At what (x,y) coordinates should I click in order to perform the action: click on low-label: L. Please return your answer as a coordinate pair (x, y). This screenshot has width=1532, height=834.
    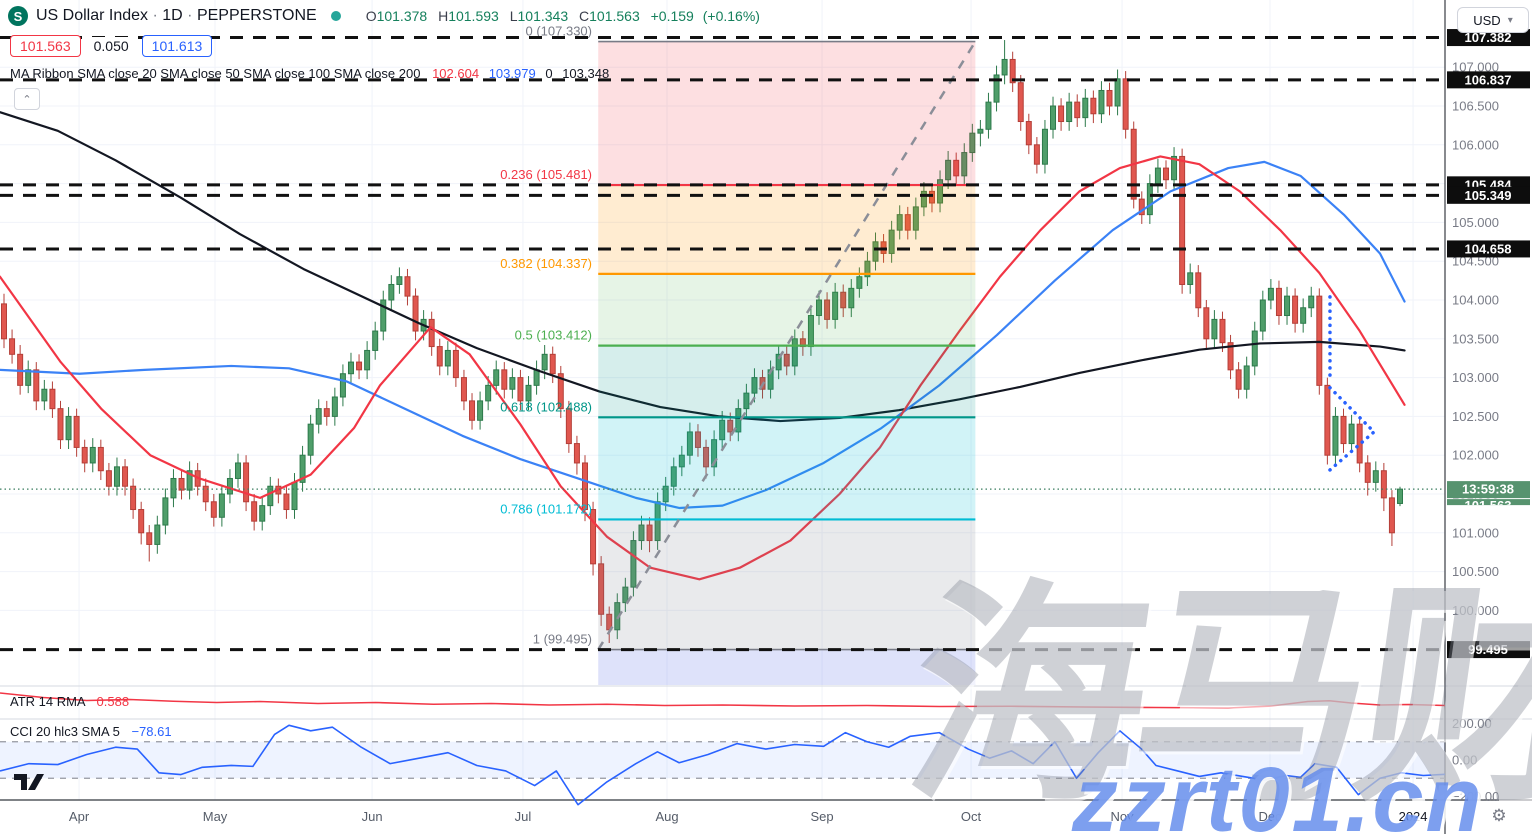
    Looking at the image, I should click on (513, 16).